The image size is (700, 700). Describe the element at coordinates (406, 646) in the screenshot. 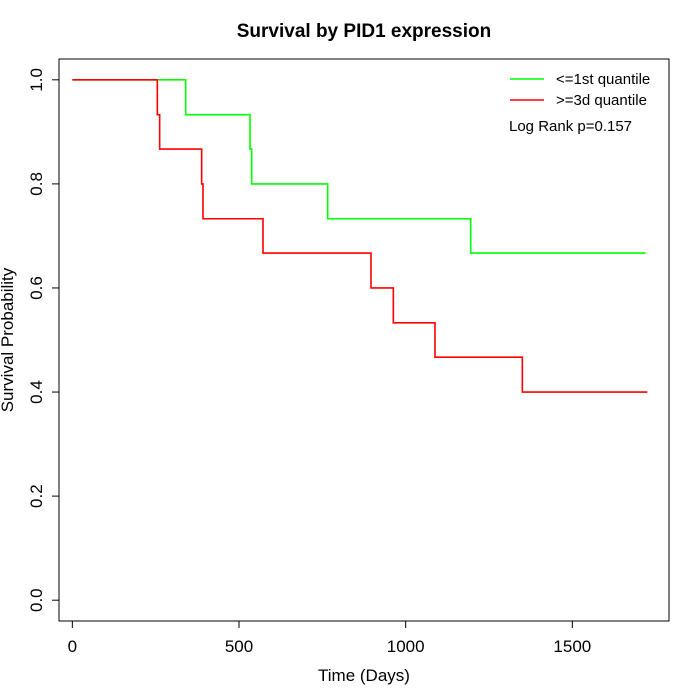

I see `x-tick-label: 1000` at that location.